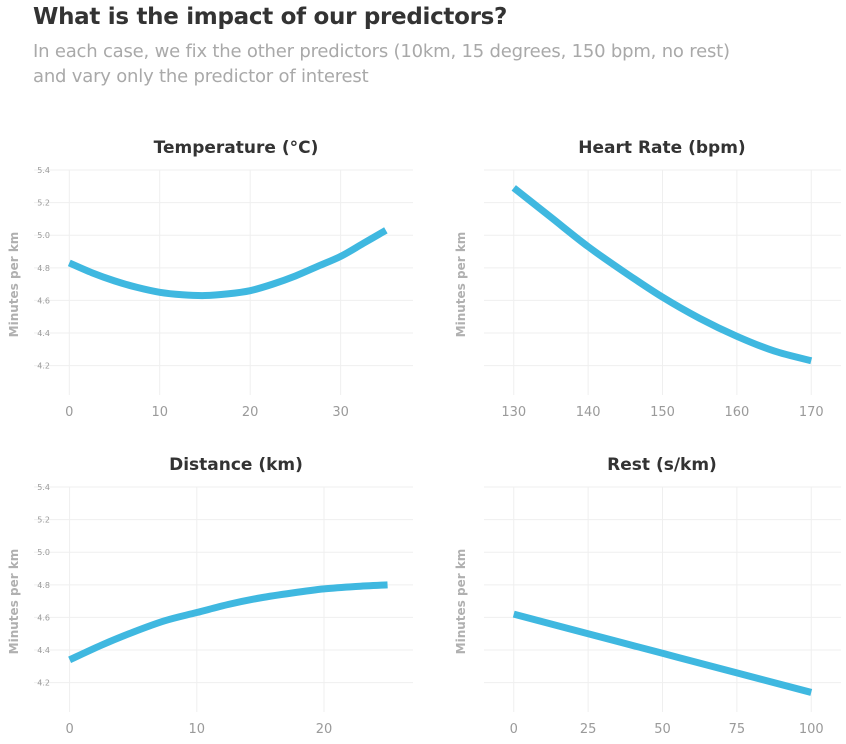 This screenshot has width=846, height=744. Describe the element at coordinates (201, 76) in the screenshot. I see `subtitle-line-2: and vary only the predictor of interest` at that location.